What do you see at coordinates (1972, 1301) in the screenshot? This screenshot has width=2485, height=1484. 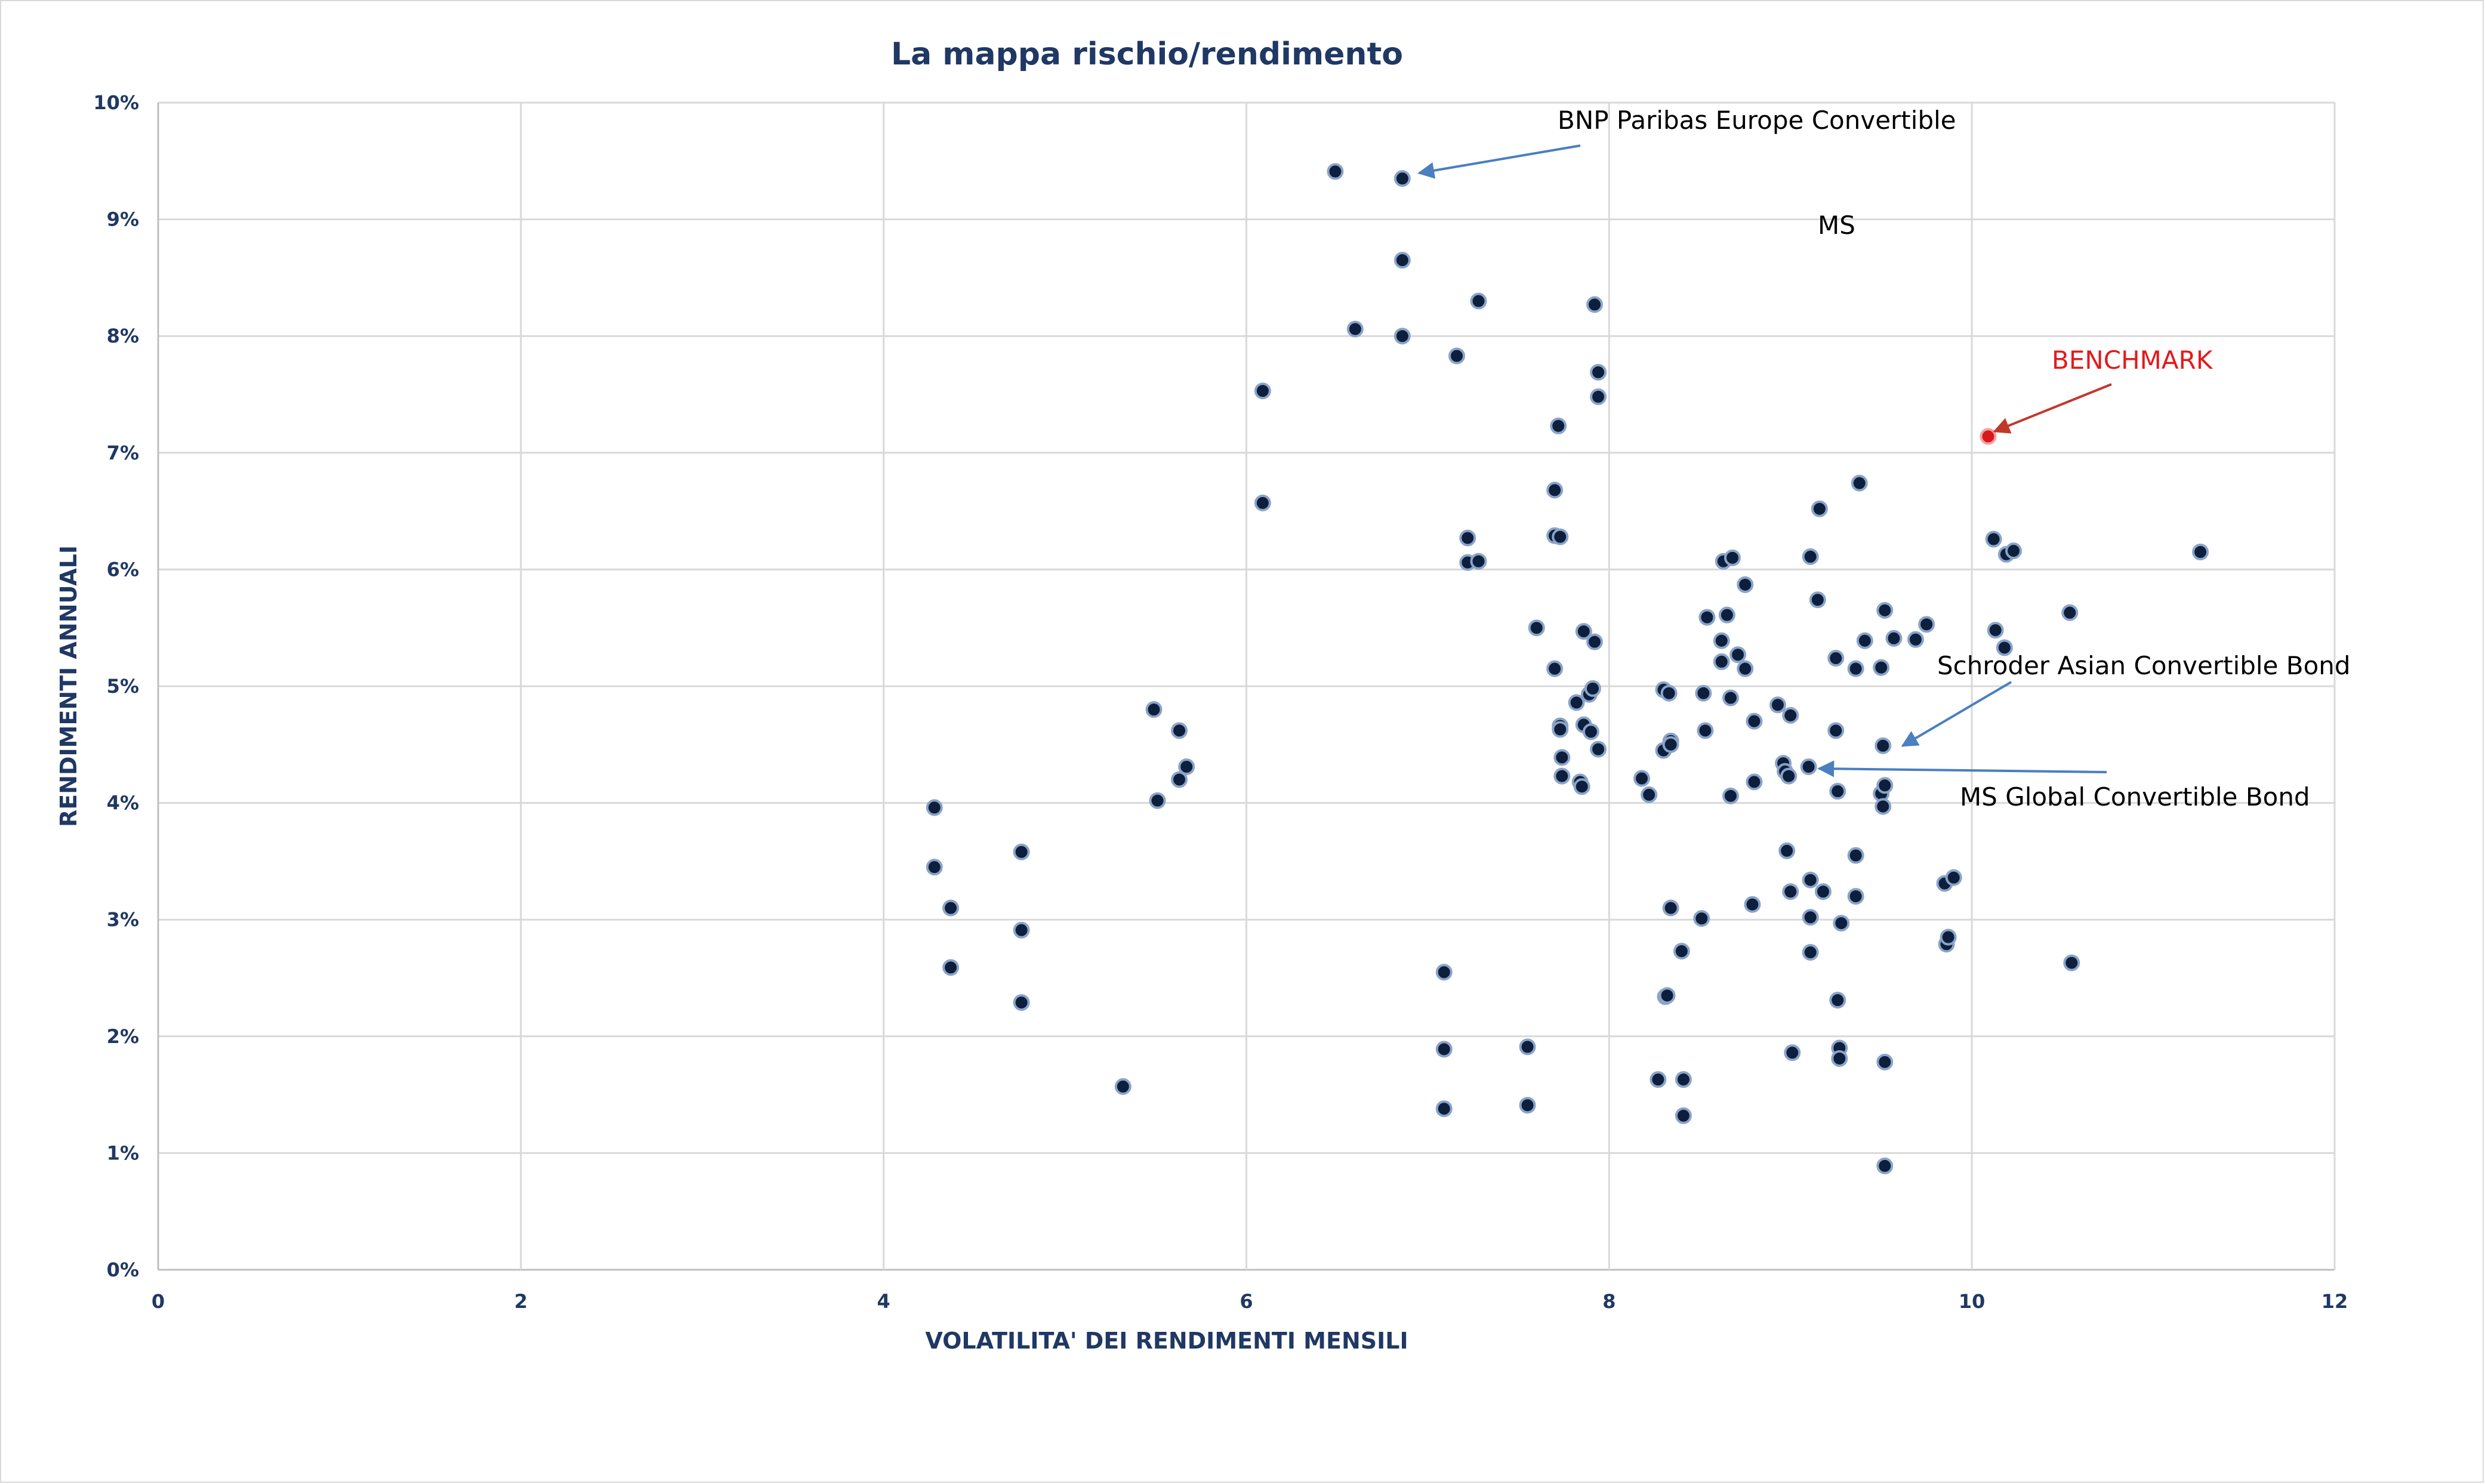 I see `x-tick-label: 10` at bounding box center [1972, 1301].